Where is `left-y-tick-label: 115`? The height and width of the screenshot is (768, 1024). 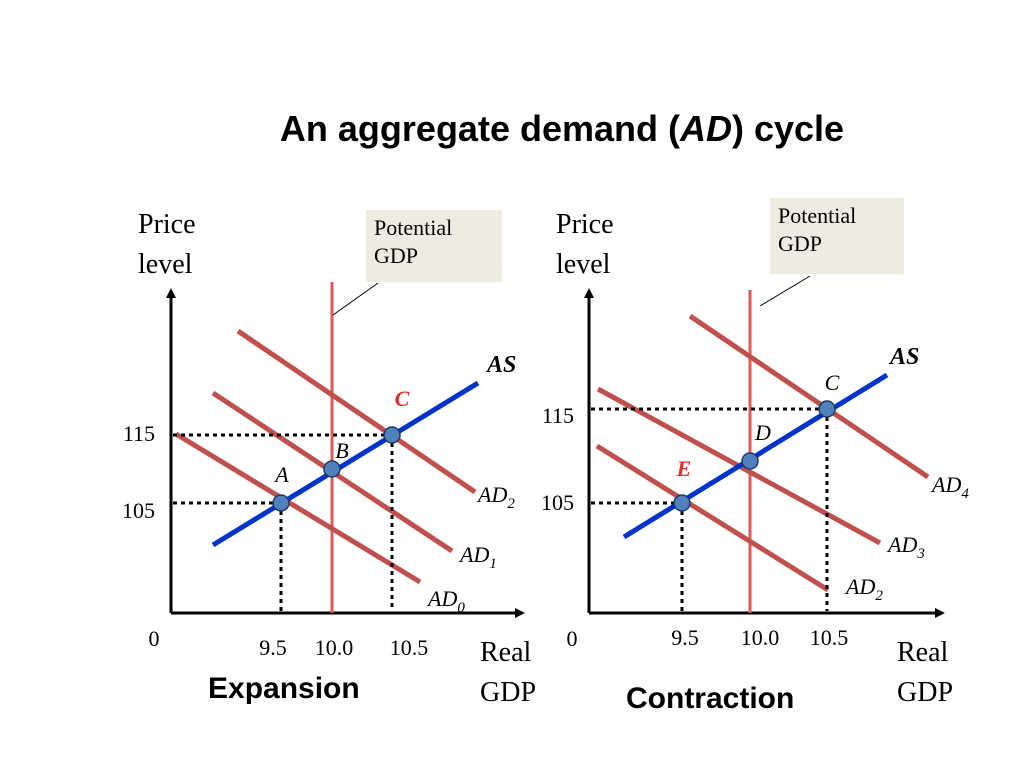
left-y-tick-label: 115 is located at coordinates (139, 433).